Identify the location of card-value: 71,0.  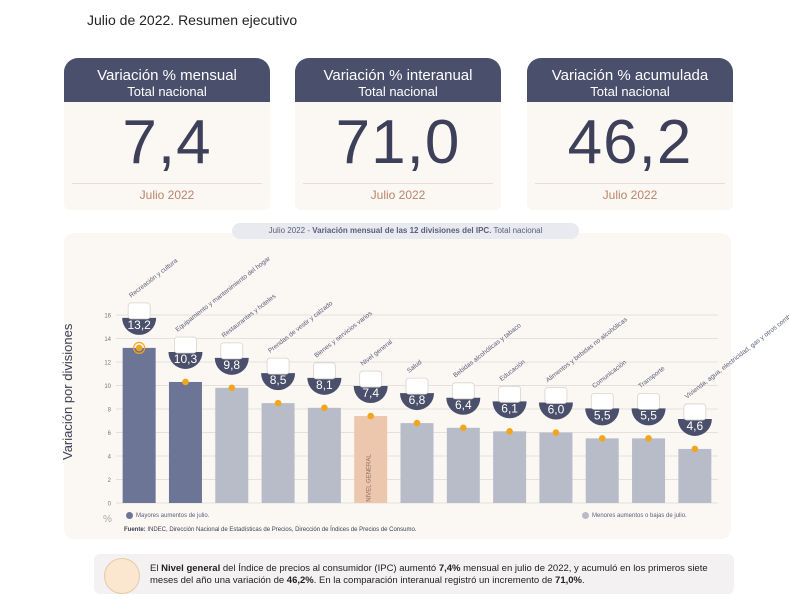
(398, 142).